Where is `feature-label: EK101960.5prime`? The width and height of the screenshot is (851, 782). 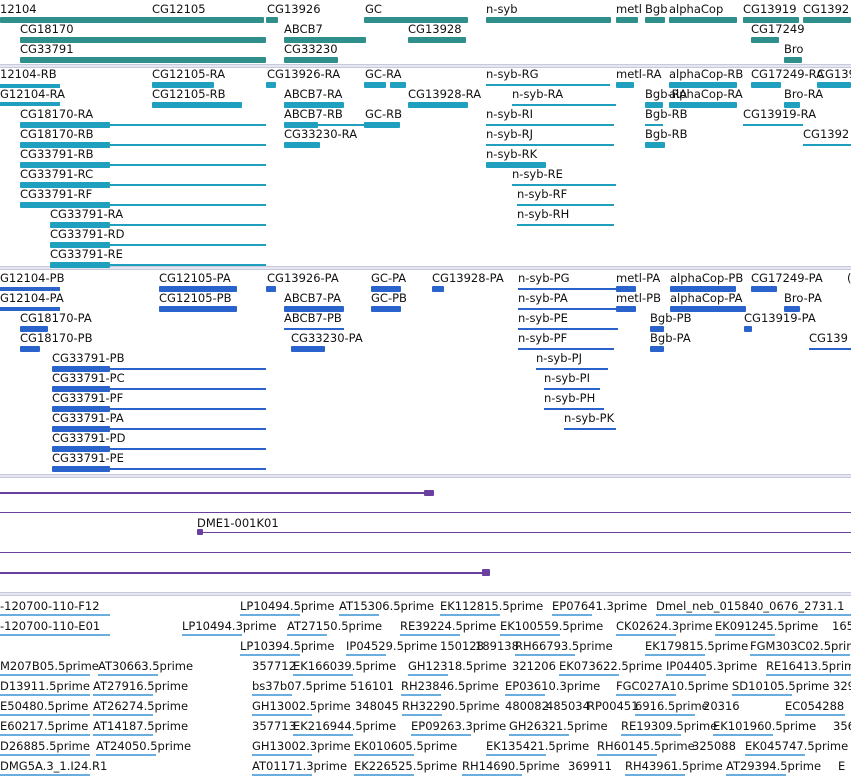
feature-label: EK101960.5prime is located at coordinates (765, 726).